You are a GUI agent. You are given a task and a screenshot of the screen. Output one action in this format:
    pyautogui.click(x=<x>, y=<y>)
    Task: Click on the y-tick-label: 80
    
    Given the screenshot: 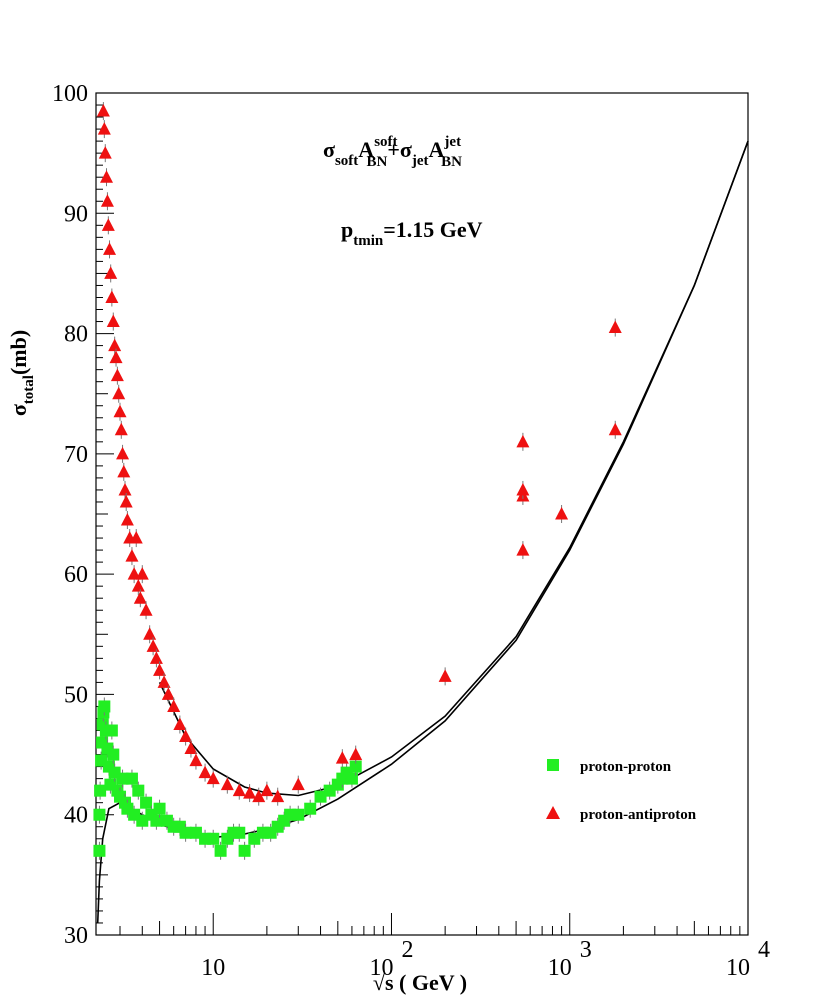 What is the action you would take?
    pyautogui.click(x=76, y=335)
    